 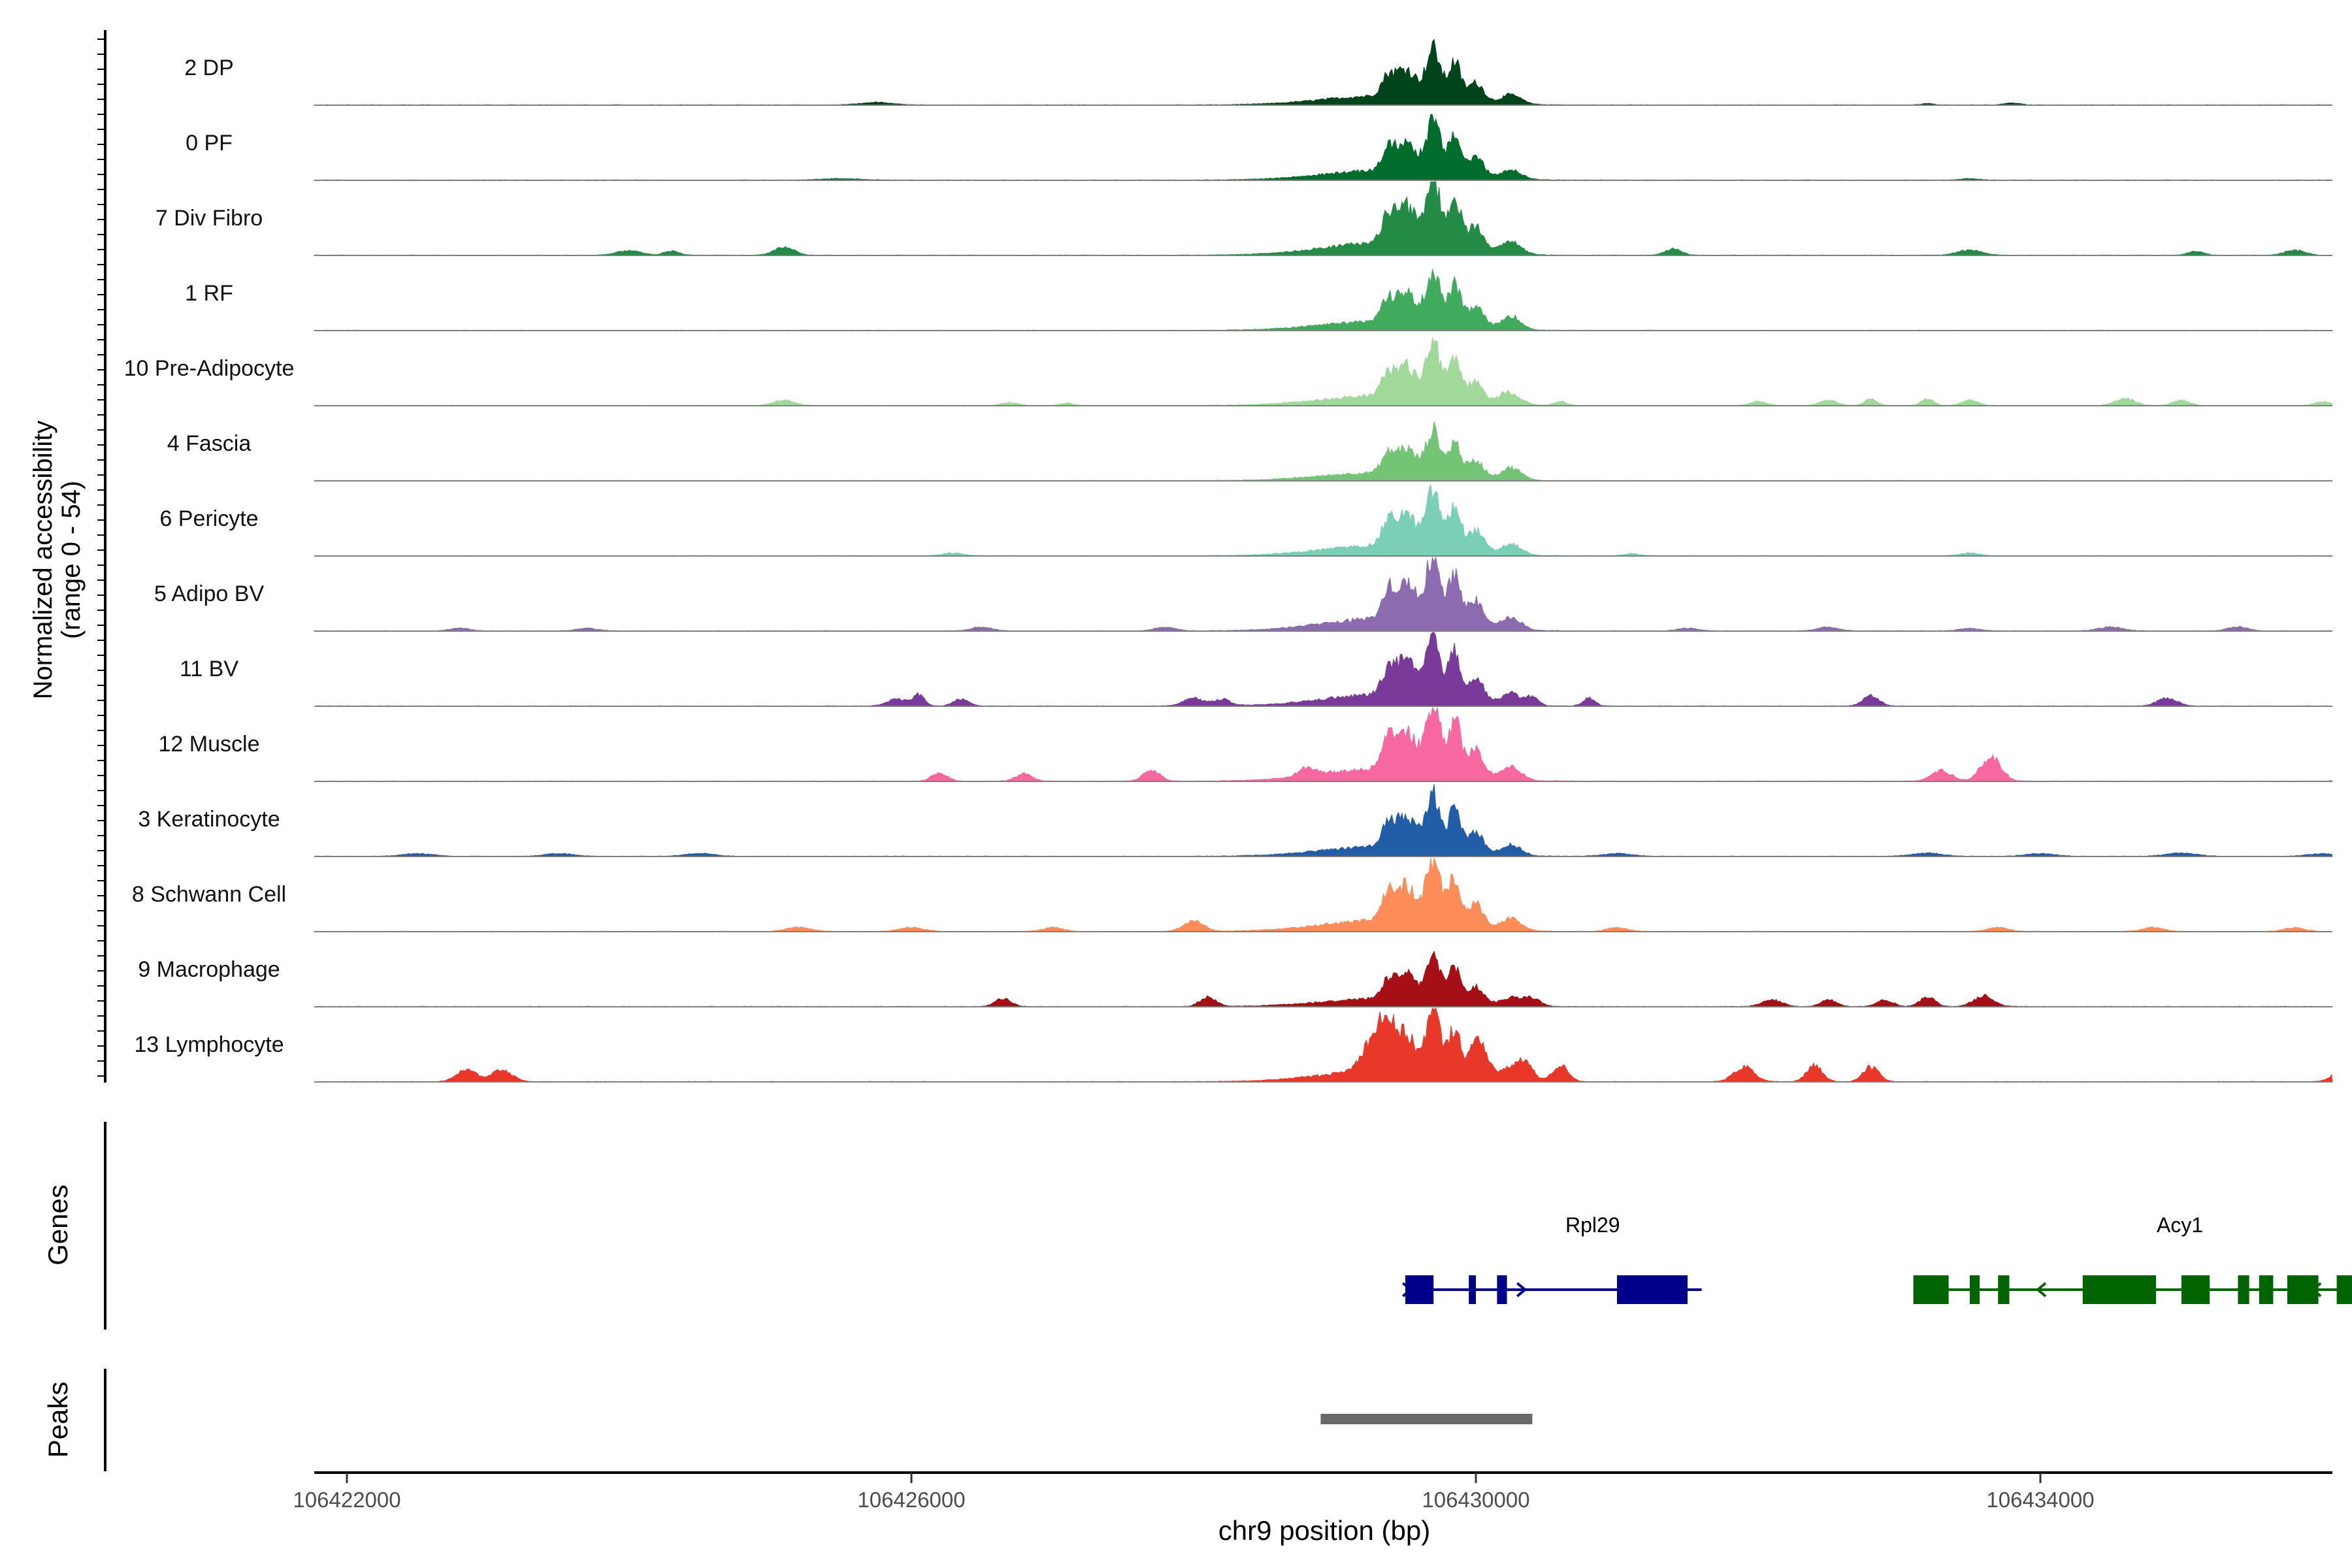 What do you see at coordinates (1877, 1258) in the screenshot?
I see `gene-annotation-track: Rpl29 Acy1` at bounding box center [1877, 1258].